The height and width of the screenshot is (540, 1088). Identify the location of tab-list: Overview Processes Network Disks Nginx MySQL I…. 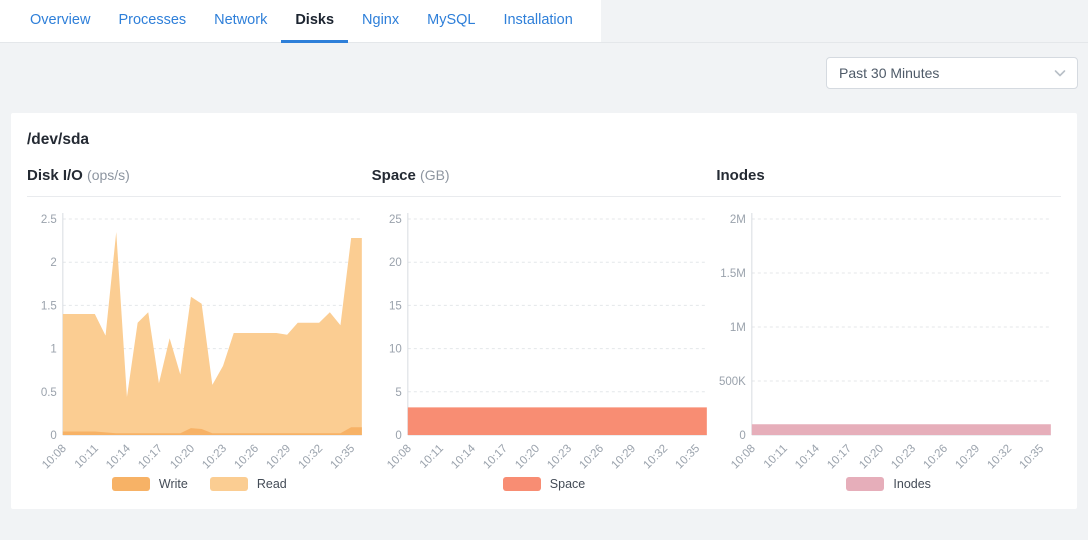
(300, 21).